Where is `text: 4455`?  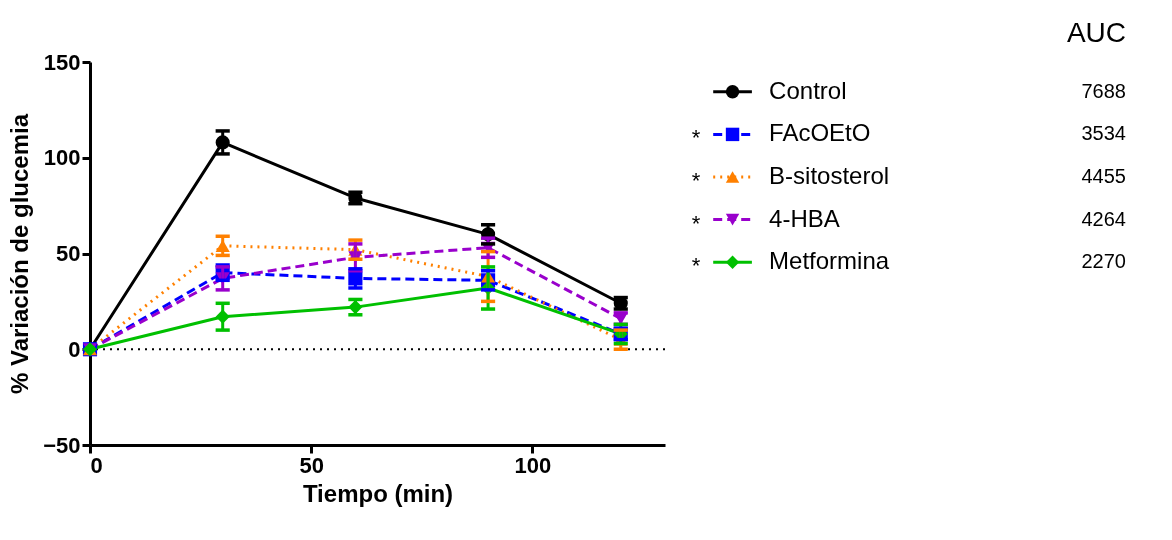 text: 4455 is located at coordinates (1103, 176).